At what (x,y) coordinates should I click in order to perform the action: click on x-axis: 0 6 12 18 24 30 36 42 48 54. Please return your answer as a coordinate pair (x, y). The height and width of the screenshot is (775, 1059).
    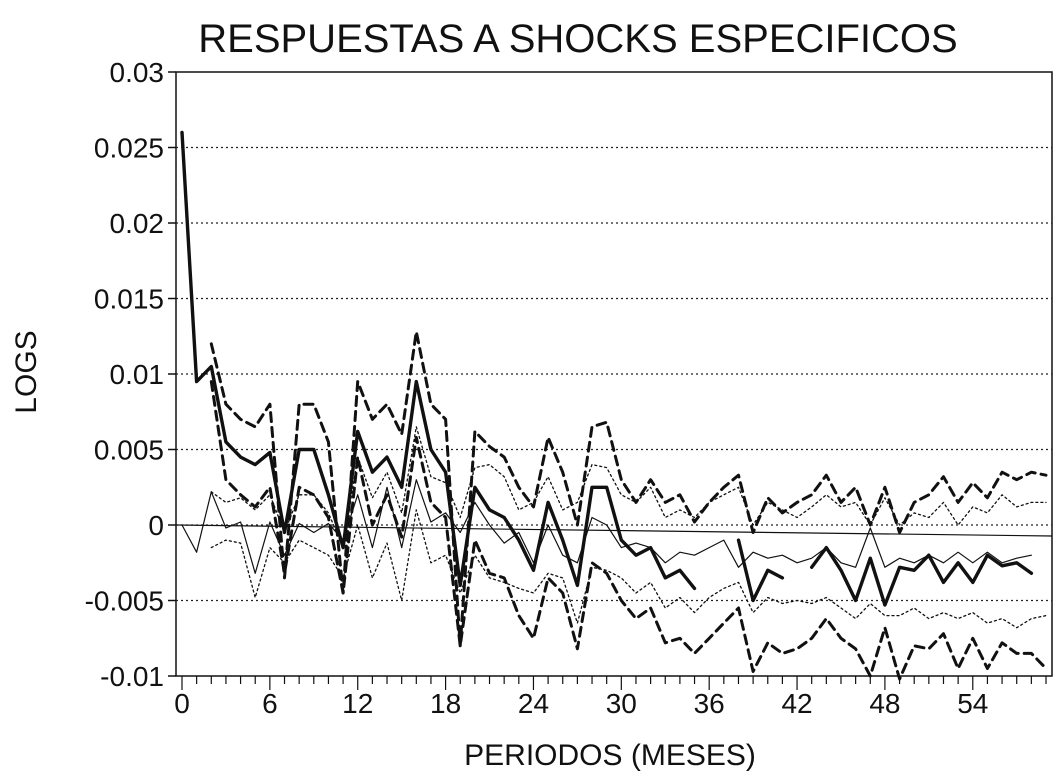
    Looking at the image, I should click on (610, 697).